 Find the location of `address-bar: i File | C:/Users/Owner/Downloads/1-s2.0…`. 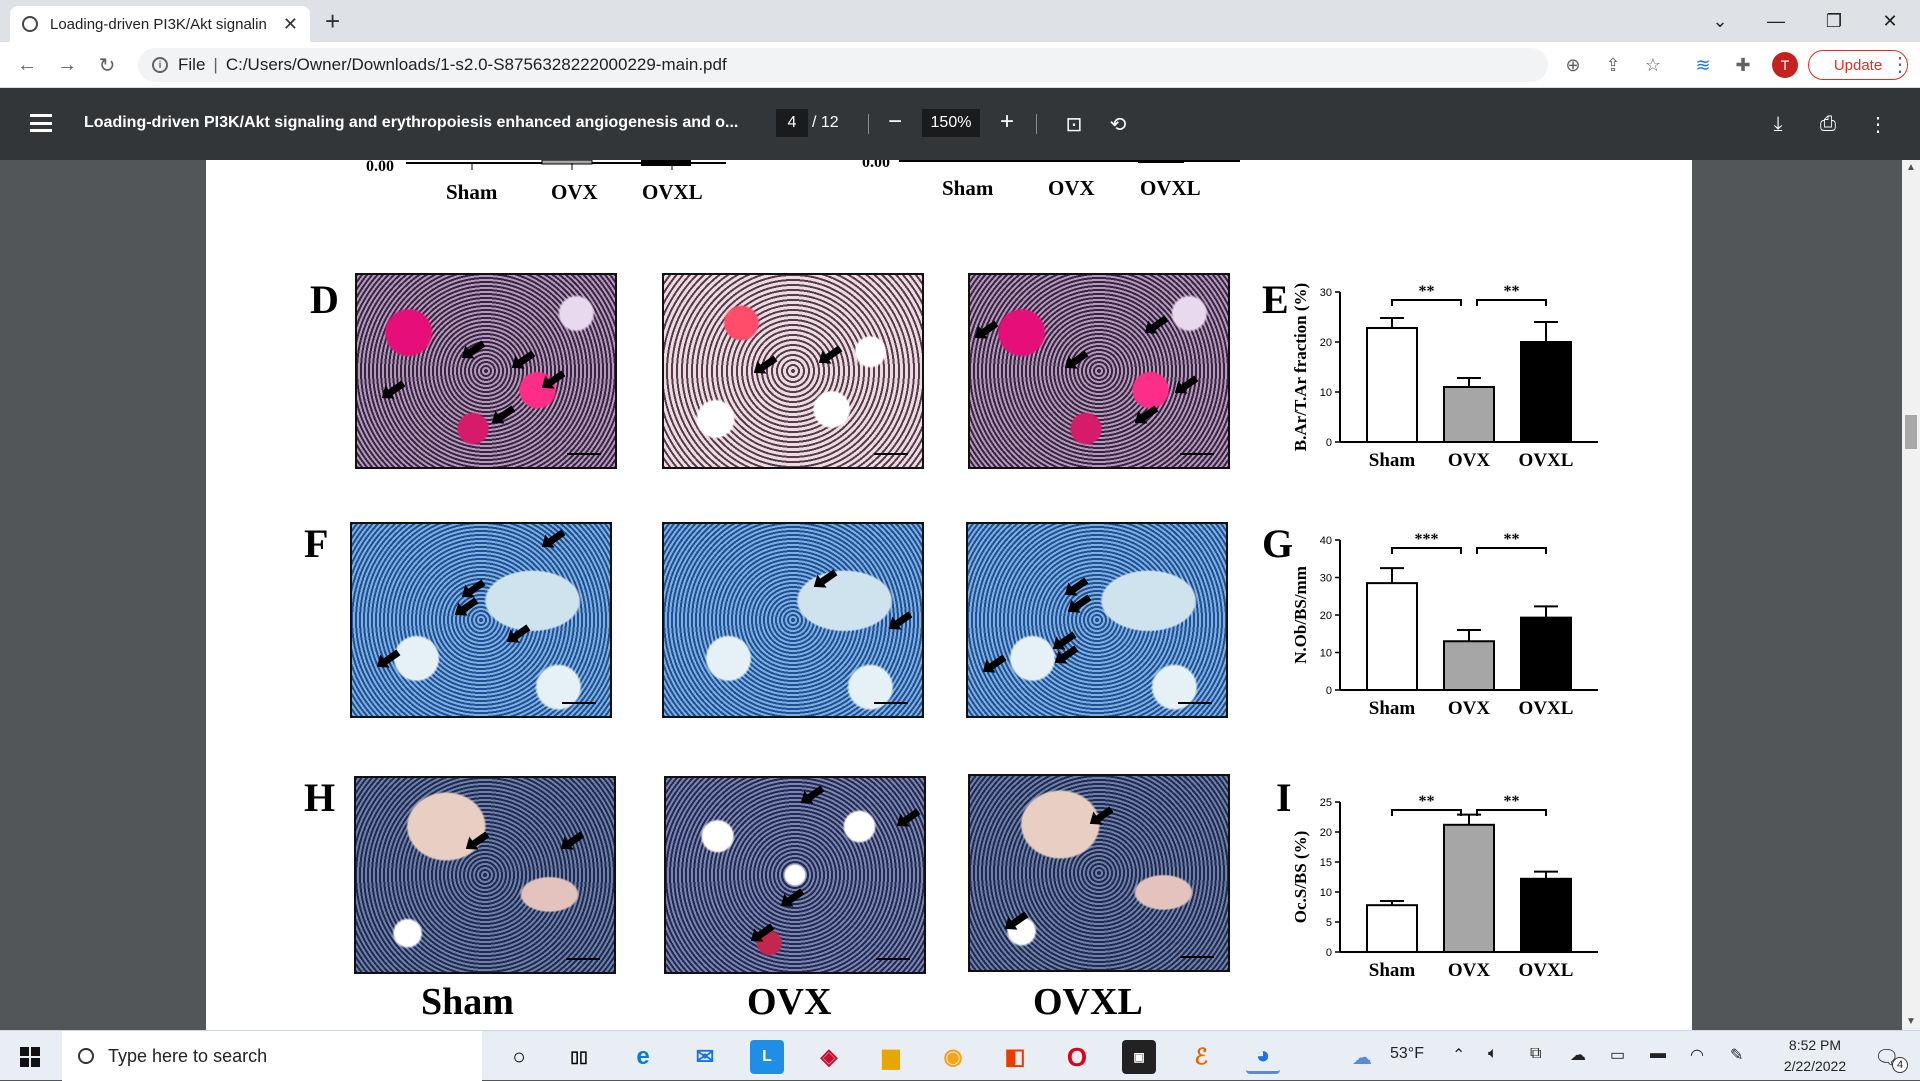

address-bar: i File | C:/Users/Owner/Downloads/1-s2.0… is located at coordinates (843, 65).